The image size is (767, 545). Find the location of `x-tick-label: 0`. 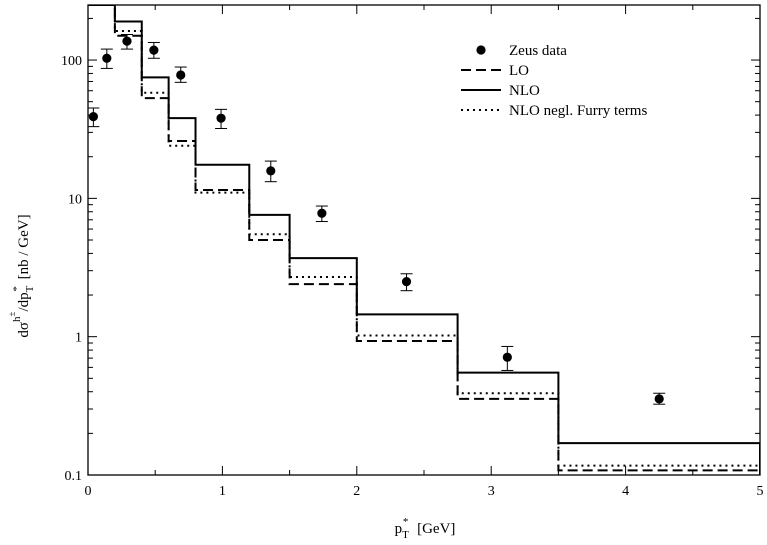

x-tick-label: 0 is located at coordinates (88, 491).